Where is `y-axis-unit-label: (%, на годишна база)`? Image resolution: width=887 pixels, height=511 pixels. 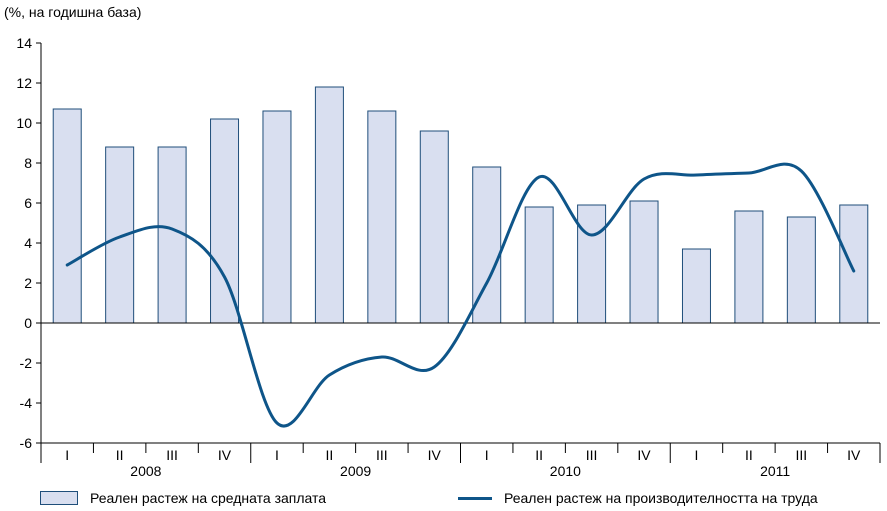
y-axis-unit-label: (%, на годишна база) is located at coordinates (73, 12).